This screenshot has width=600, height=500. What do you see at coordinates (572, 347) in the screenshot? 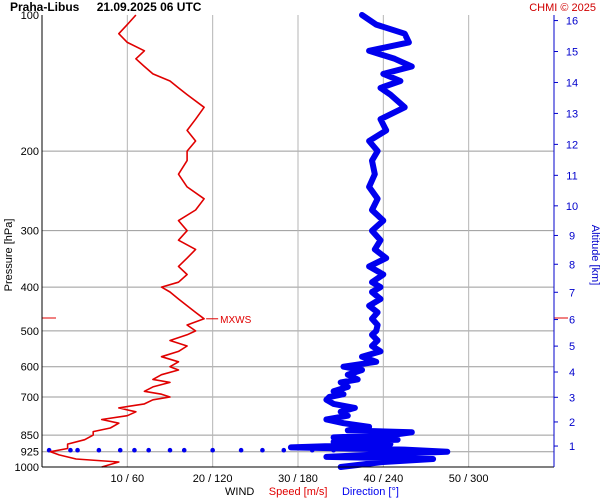
I see `altitude-tick-label: 5` at bounding box center [572, 347].